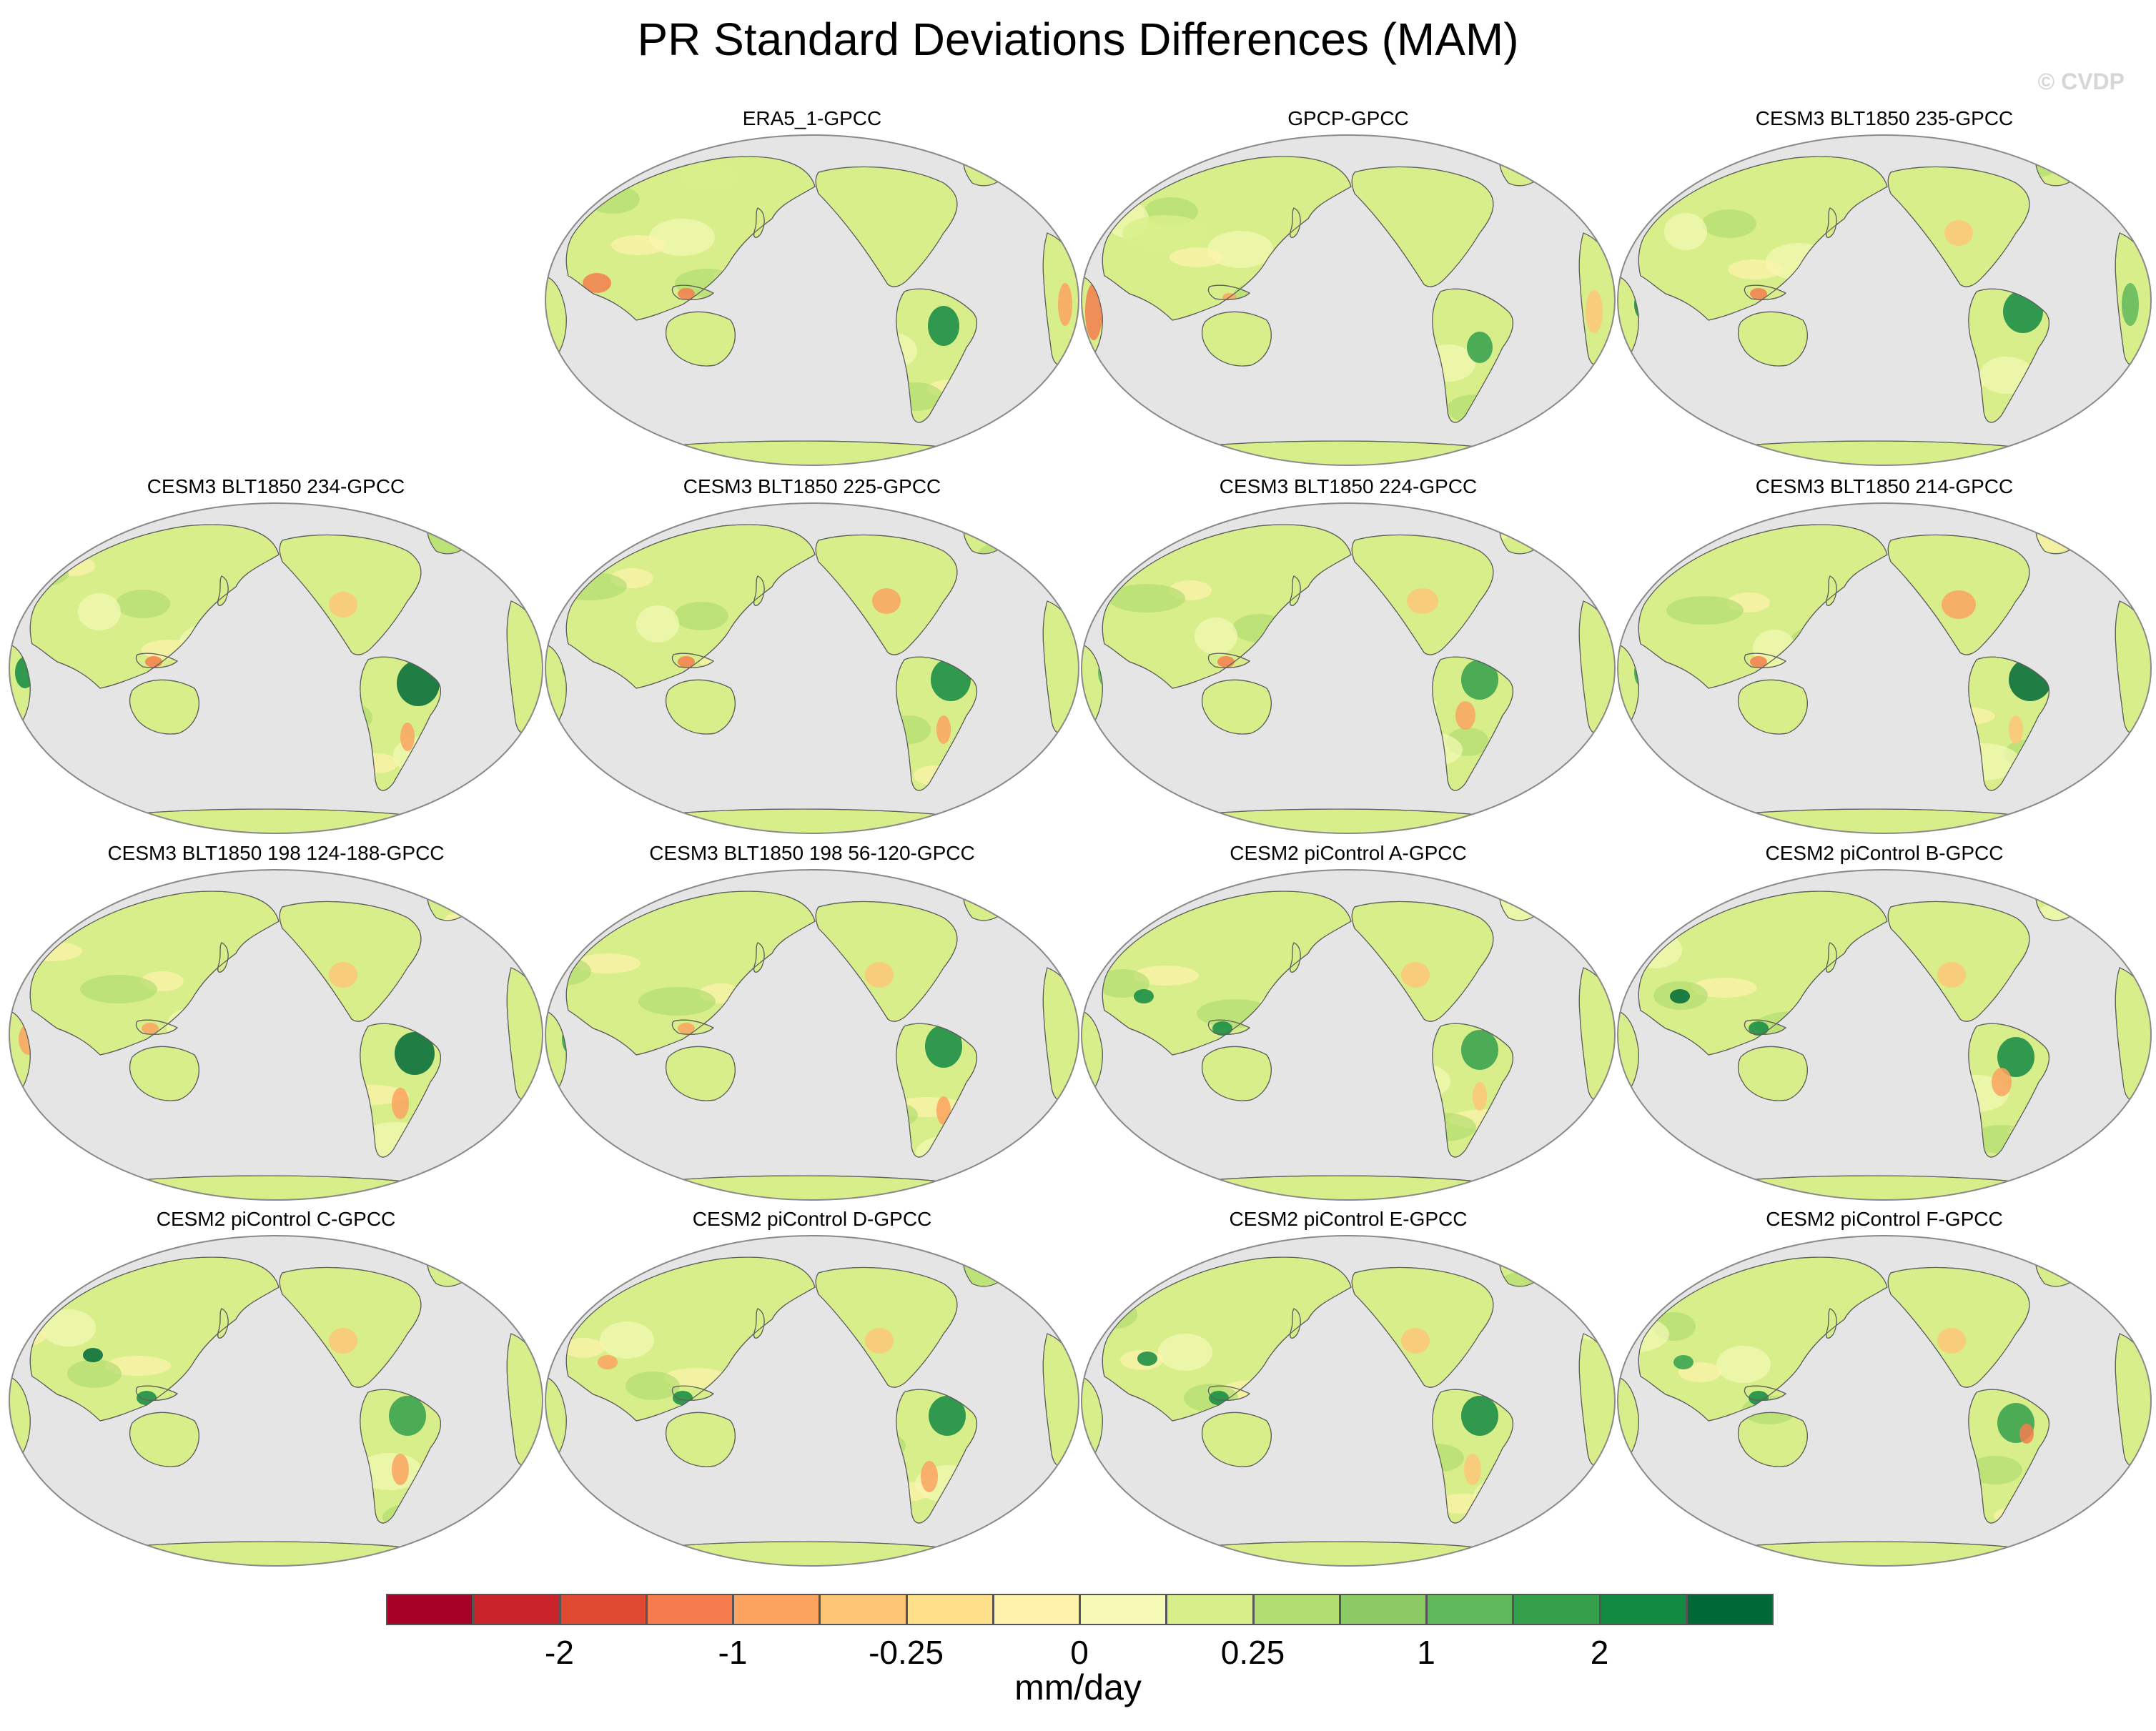 The image size is (2156, 1731). I want to click on map-panel: ERA5_1-GPCC, so click(812, 287).